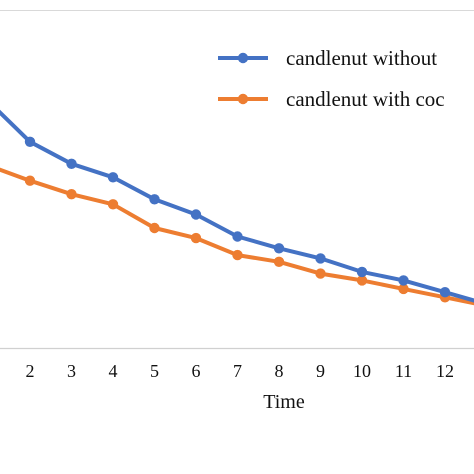  What do you see at coordinates (71, 371) in the screenshot?
I see `x-tick-label: 3` at bounding box center [71, 371].